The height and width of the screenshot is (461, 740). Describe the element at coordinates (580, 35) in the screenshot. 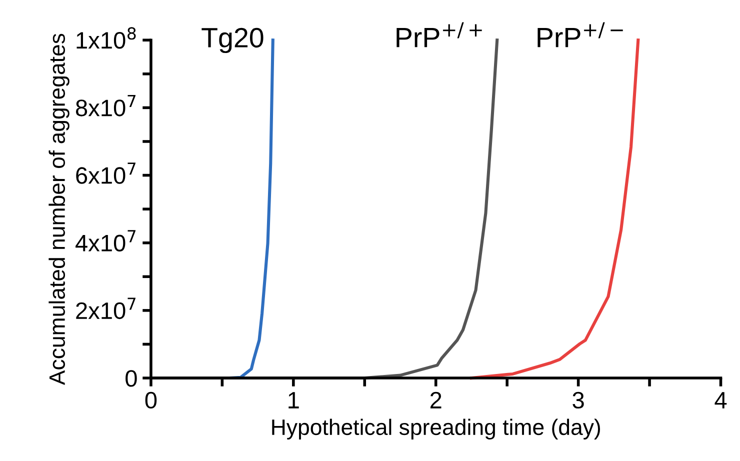

I see `series-label: PrP$^{+/−}$` at that location.